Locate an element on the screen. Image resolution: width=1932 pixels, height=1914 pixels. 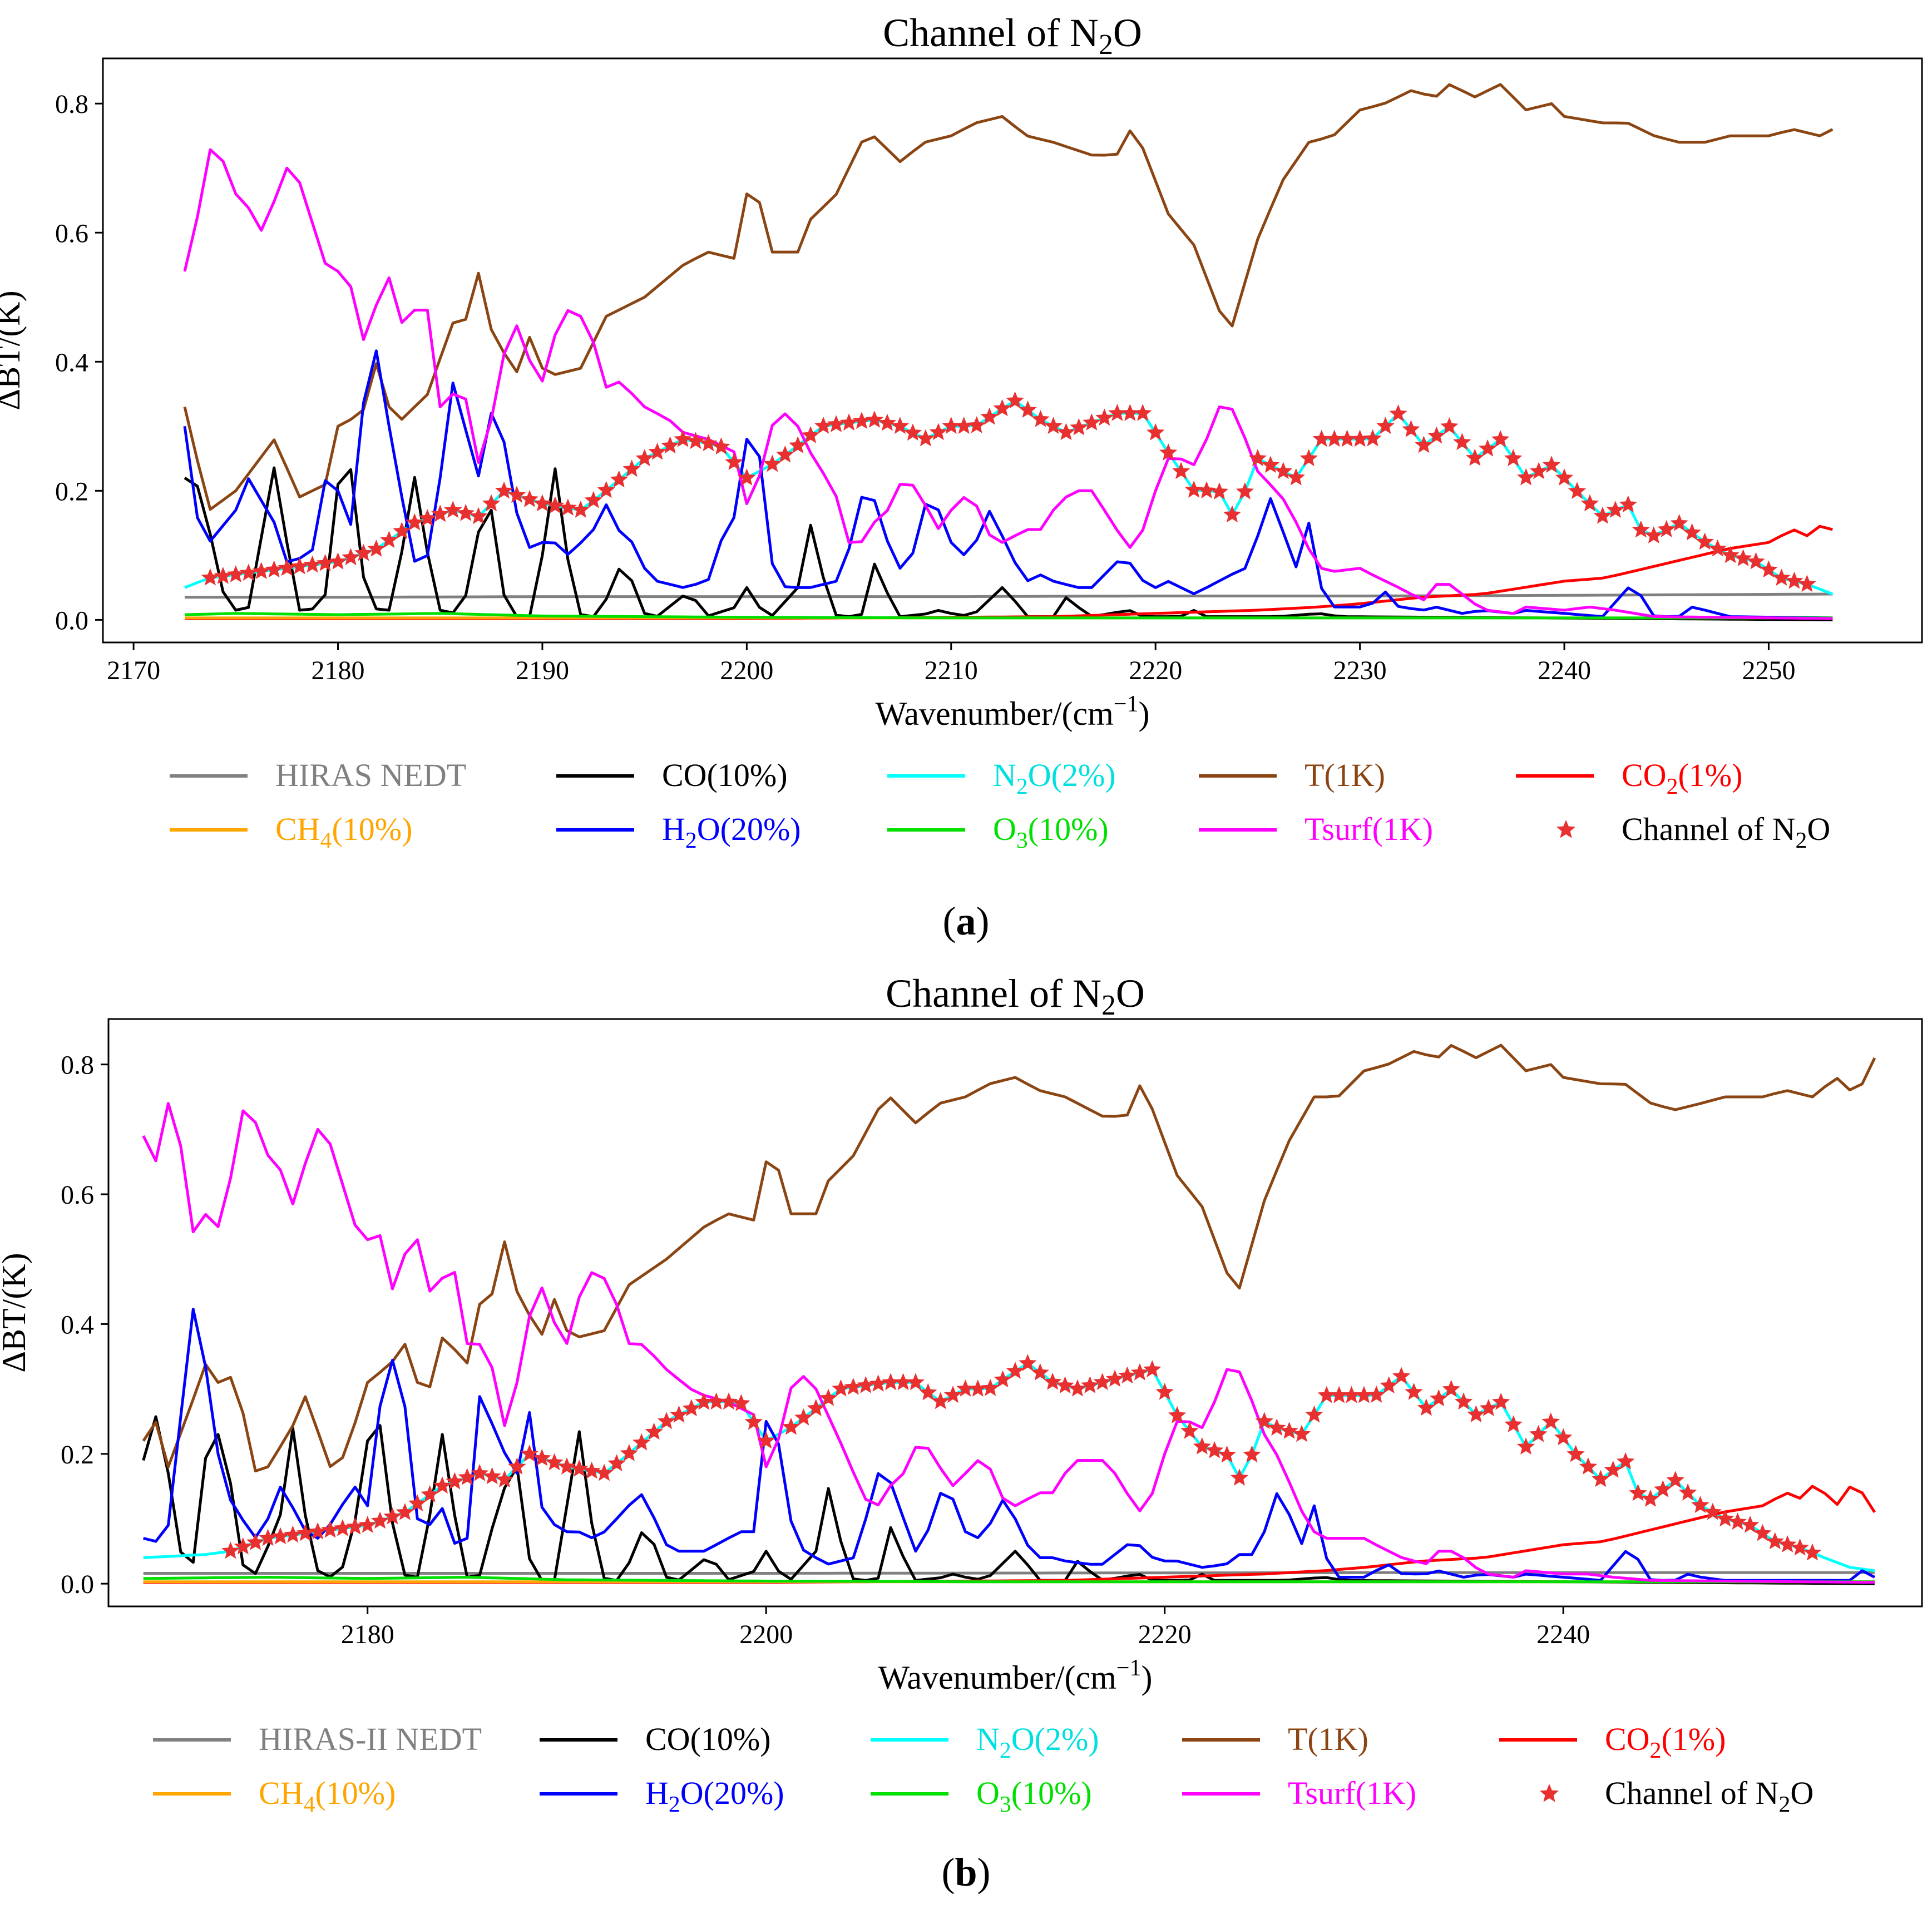
a-xtick-label: 2230 is located at coordinates (1360, 670).